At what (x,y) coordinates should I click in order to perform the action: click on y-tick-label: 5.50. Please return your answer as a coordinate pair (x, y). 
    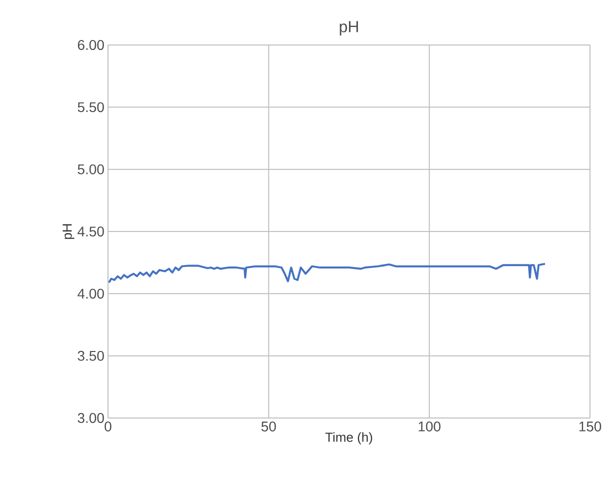
    Looking at the image, I should click on (91, 107).